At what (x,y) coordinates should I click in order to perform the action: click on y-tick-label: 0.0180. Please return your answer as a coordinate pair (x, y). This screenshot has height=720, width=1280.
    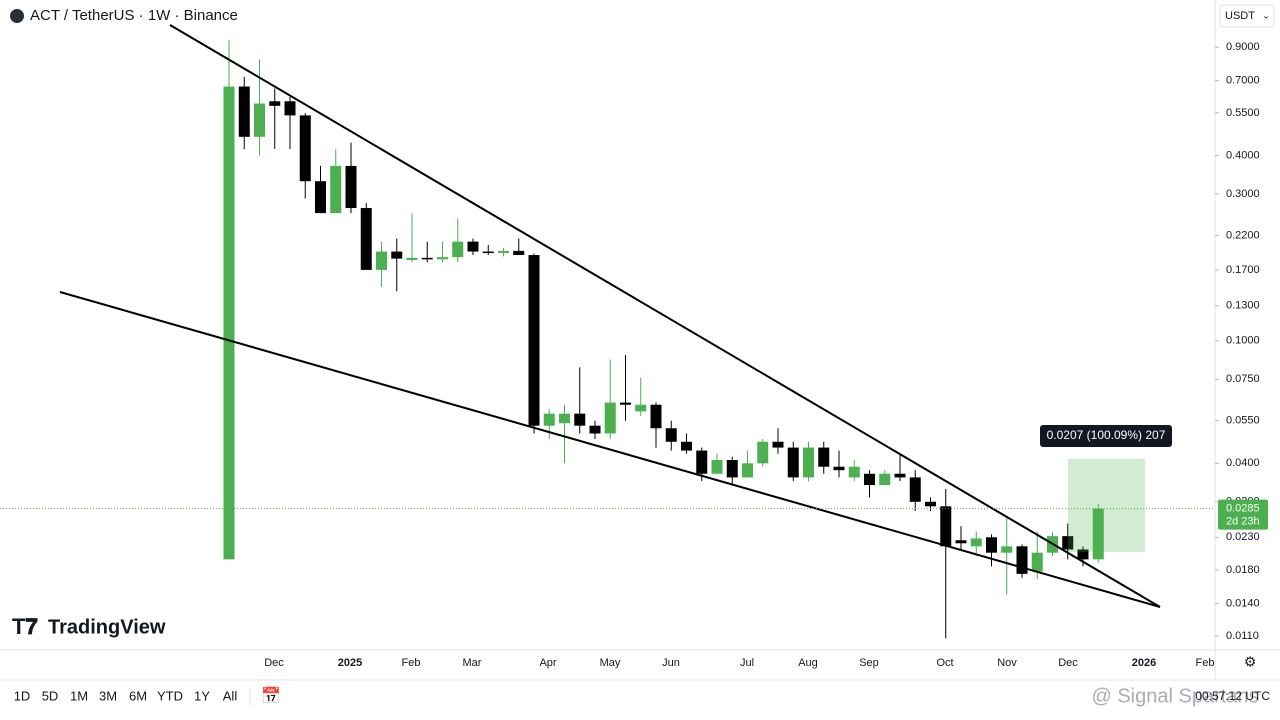
    Looking at the image, I should click on (1243, 570).